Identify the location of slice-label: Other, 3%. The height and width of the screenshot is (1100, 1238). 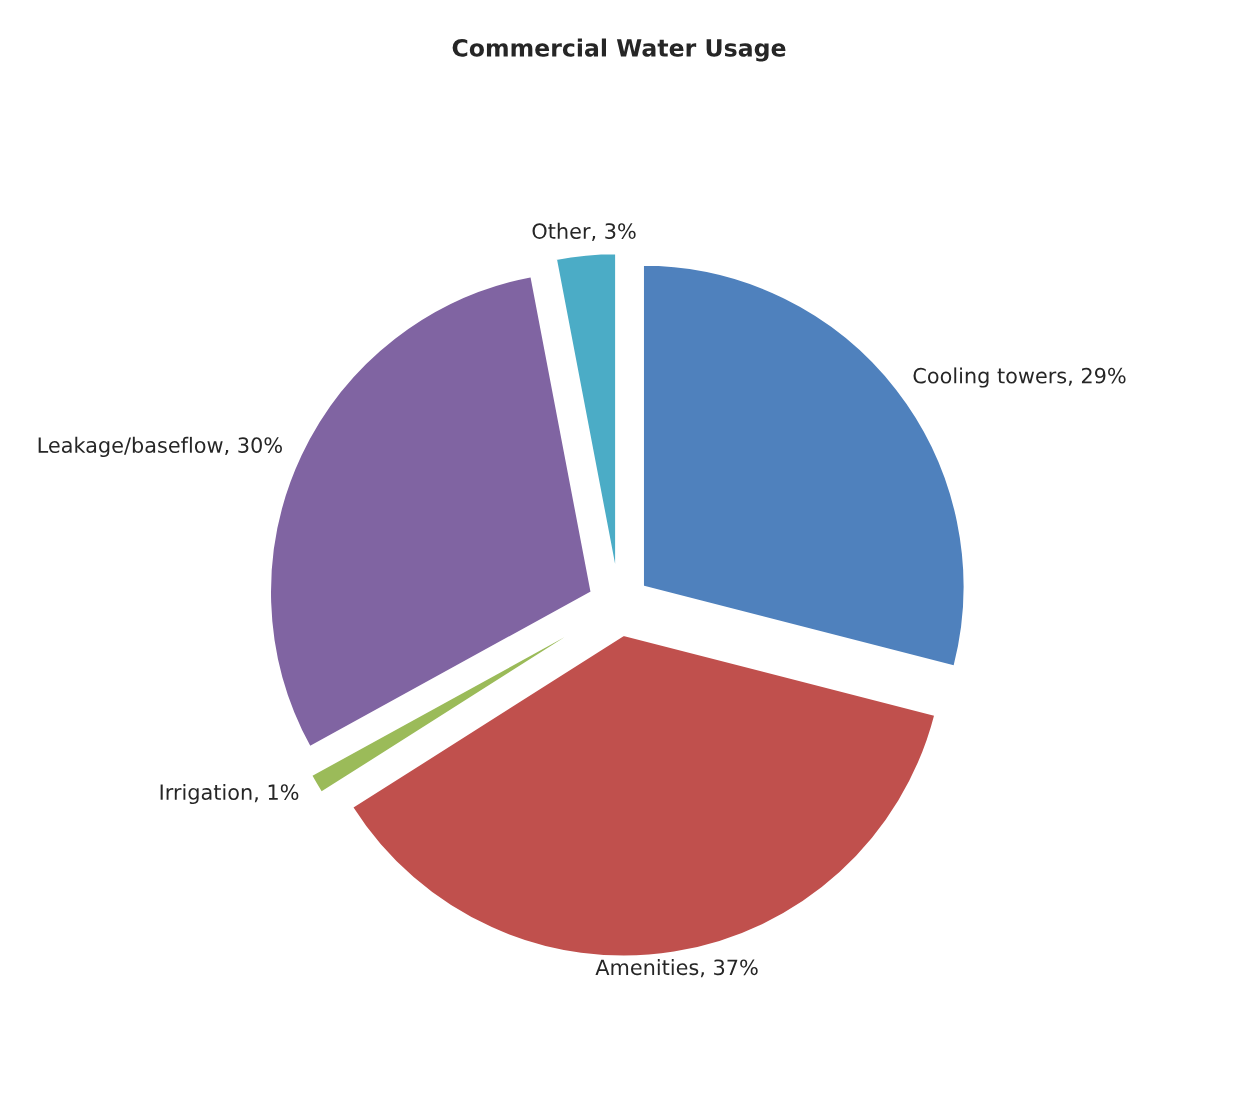
(584, 232).